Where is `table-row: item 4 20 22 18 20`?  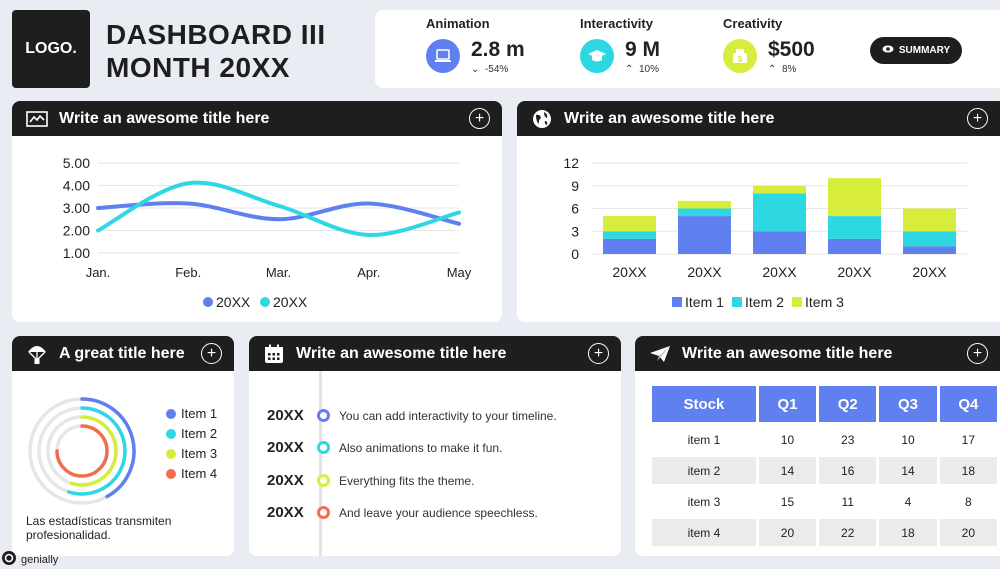
table-row: item 4 20 22 18 20 is located at coordinates (824, 532).